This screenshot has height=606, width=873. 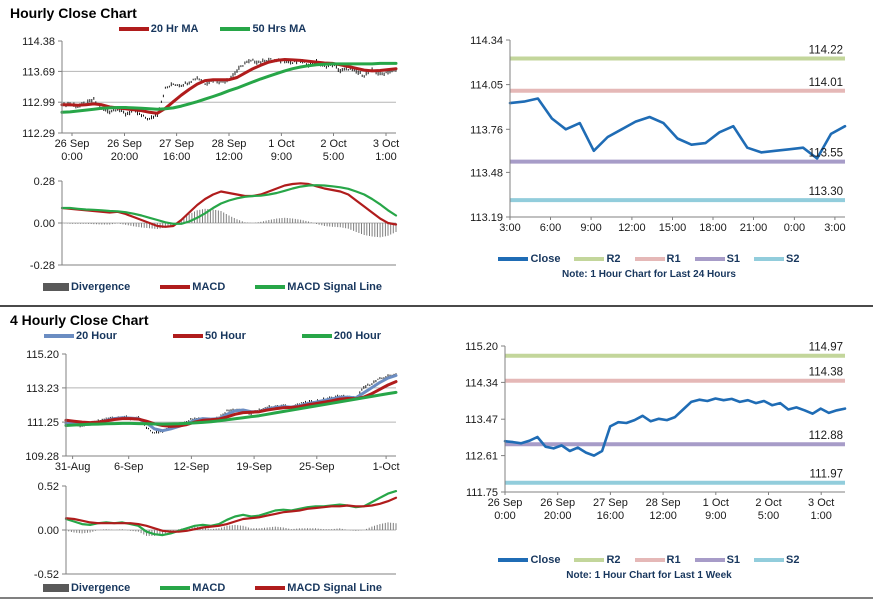 I want to click on svg-text: 3 Oct, so click(x=386, y=144).